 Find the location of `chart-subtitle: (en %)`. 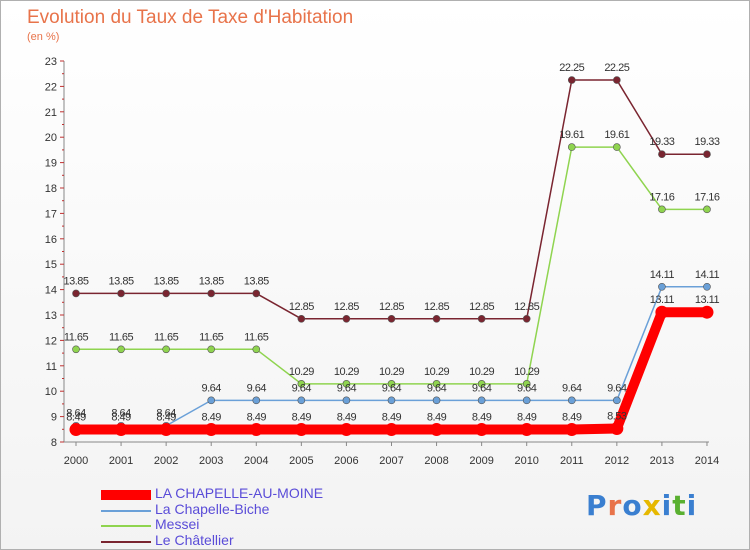

chart-subtitle: (en %) is located at coordinates (43, 37).